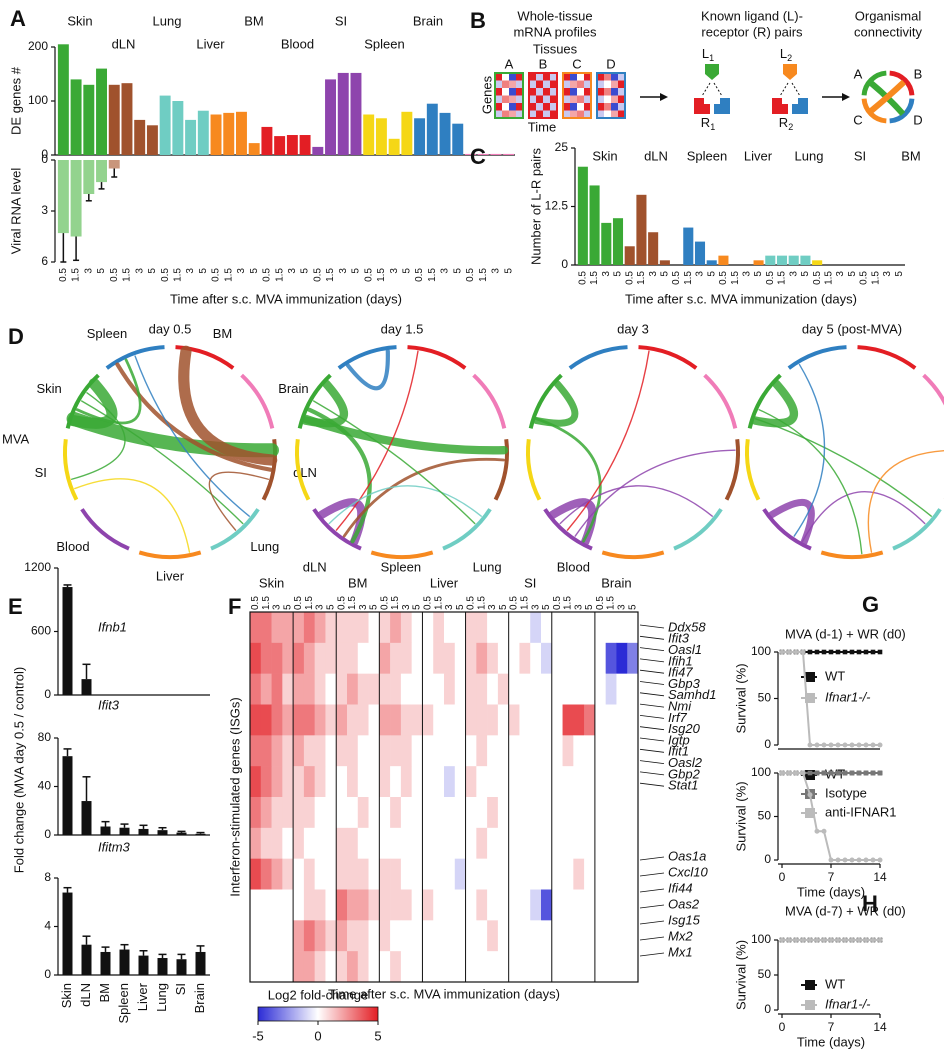 Image resolution: width=944 pixels, height=1050 pixels. What do you see at coordinates (845, 910) in the screenshot?
I see `chart-title: MVA (d-7) + WR (d0)` at bounding box center [845, 910].